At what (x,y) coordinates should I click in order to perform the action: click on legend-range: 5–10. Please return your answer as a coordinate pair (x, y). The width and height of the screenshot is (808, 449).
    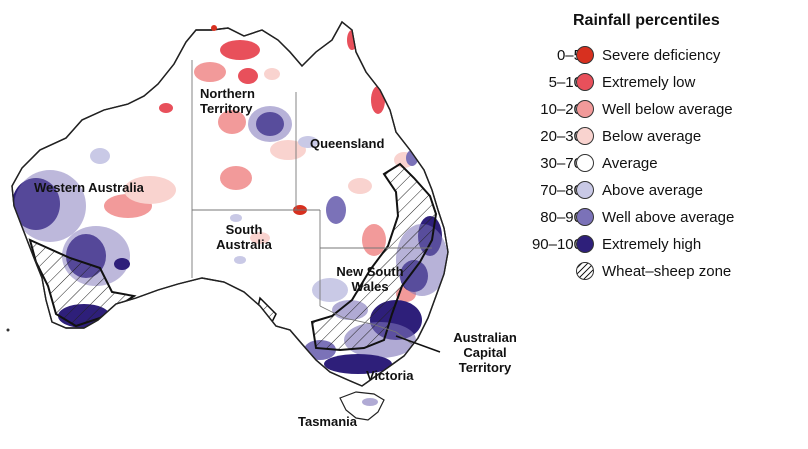
    Looking at the image, I should click on (565, 82).